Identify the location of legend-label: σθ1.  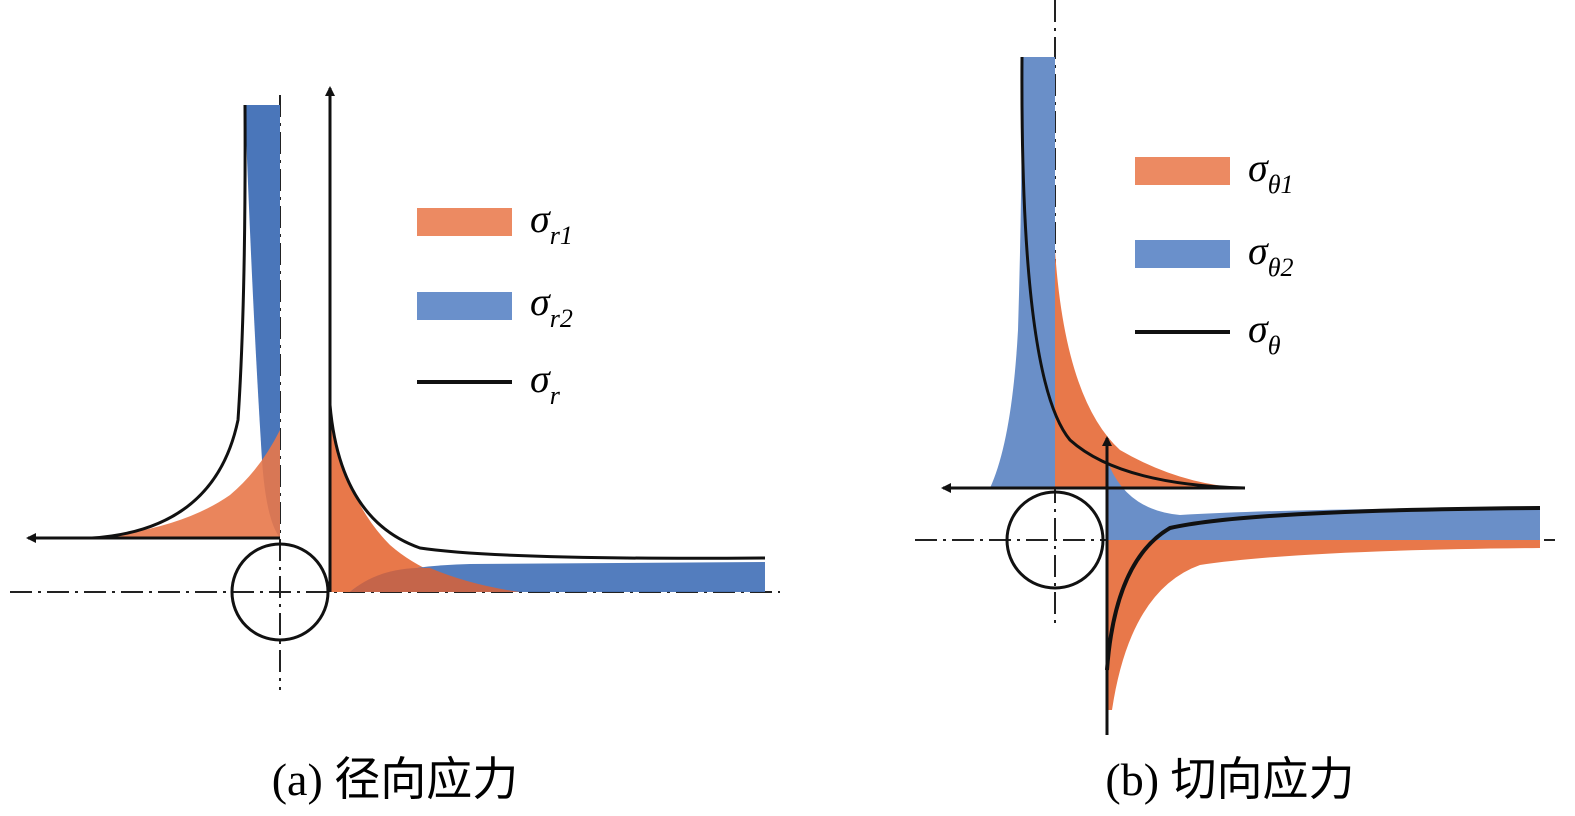
(1271, 172).